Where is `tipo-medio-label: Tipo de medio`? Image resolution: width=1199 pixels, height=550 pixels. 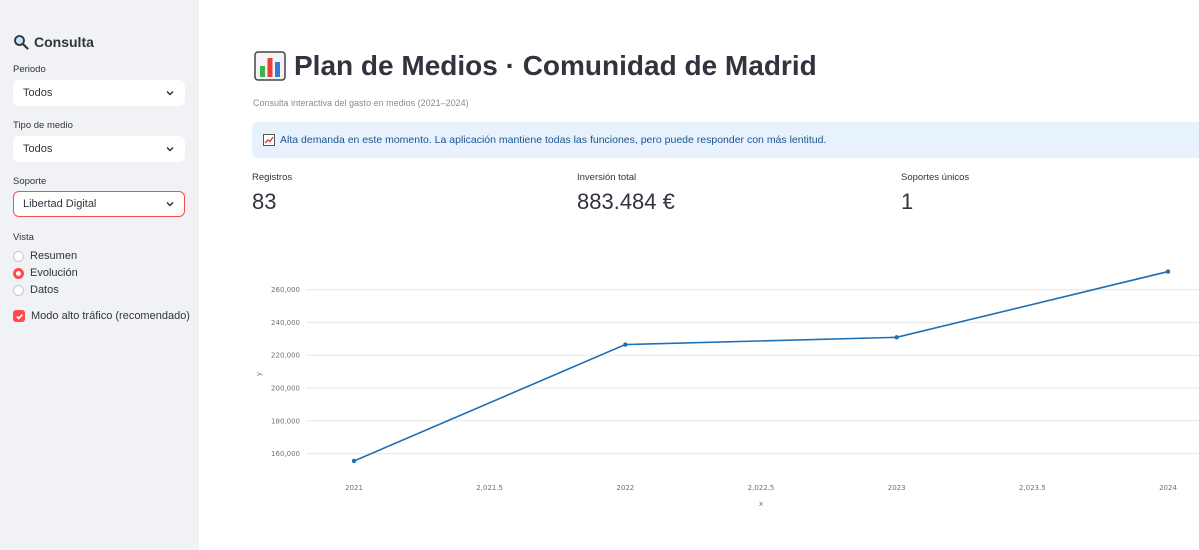 tipo-medio-label: Tipo de medio is located at coordinates (43, 125).